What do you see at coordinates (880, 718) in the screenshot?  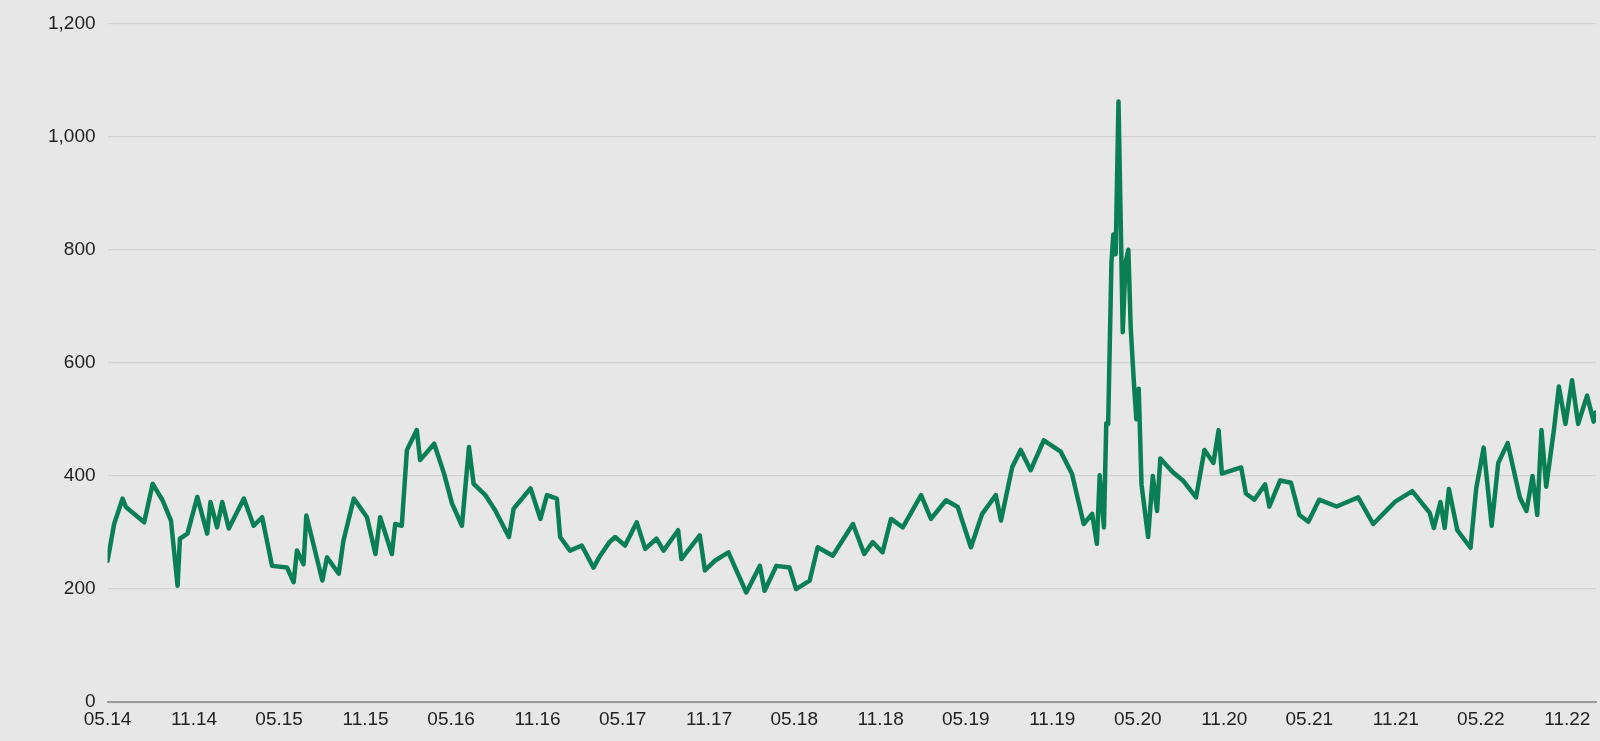 I see `x-tick-label: 11.18` at bounding box center [880, 718].